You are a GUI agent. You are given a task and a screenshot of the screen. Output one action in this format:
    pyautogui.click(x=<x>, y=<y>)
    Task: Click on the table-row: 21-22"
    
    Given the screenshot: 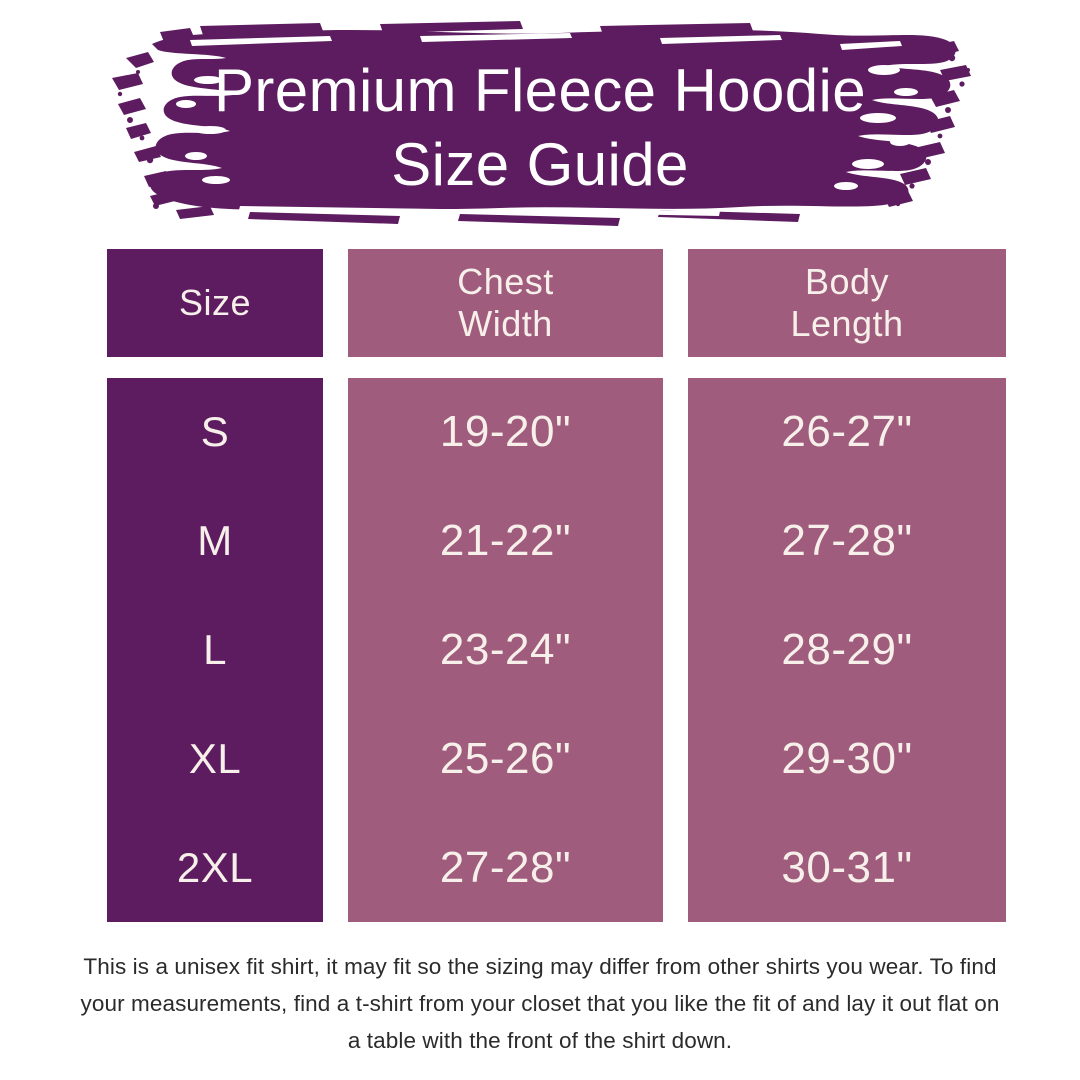 What is the action you would take?
    pyautogui.click(x=505, y=541)
    